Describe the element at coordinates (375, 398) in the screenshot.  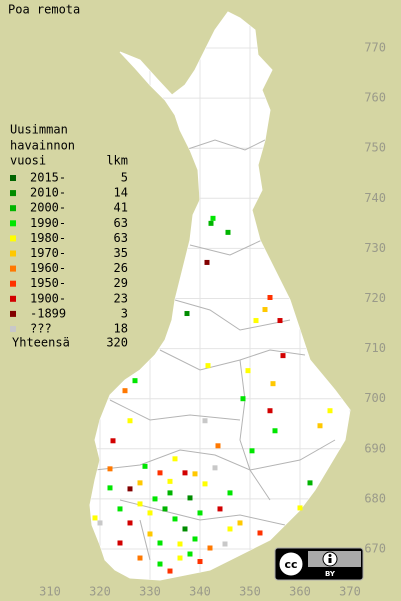
I see `y-tick-label: 700` at that location.